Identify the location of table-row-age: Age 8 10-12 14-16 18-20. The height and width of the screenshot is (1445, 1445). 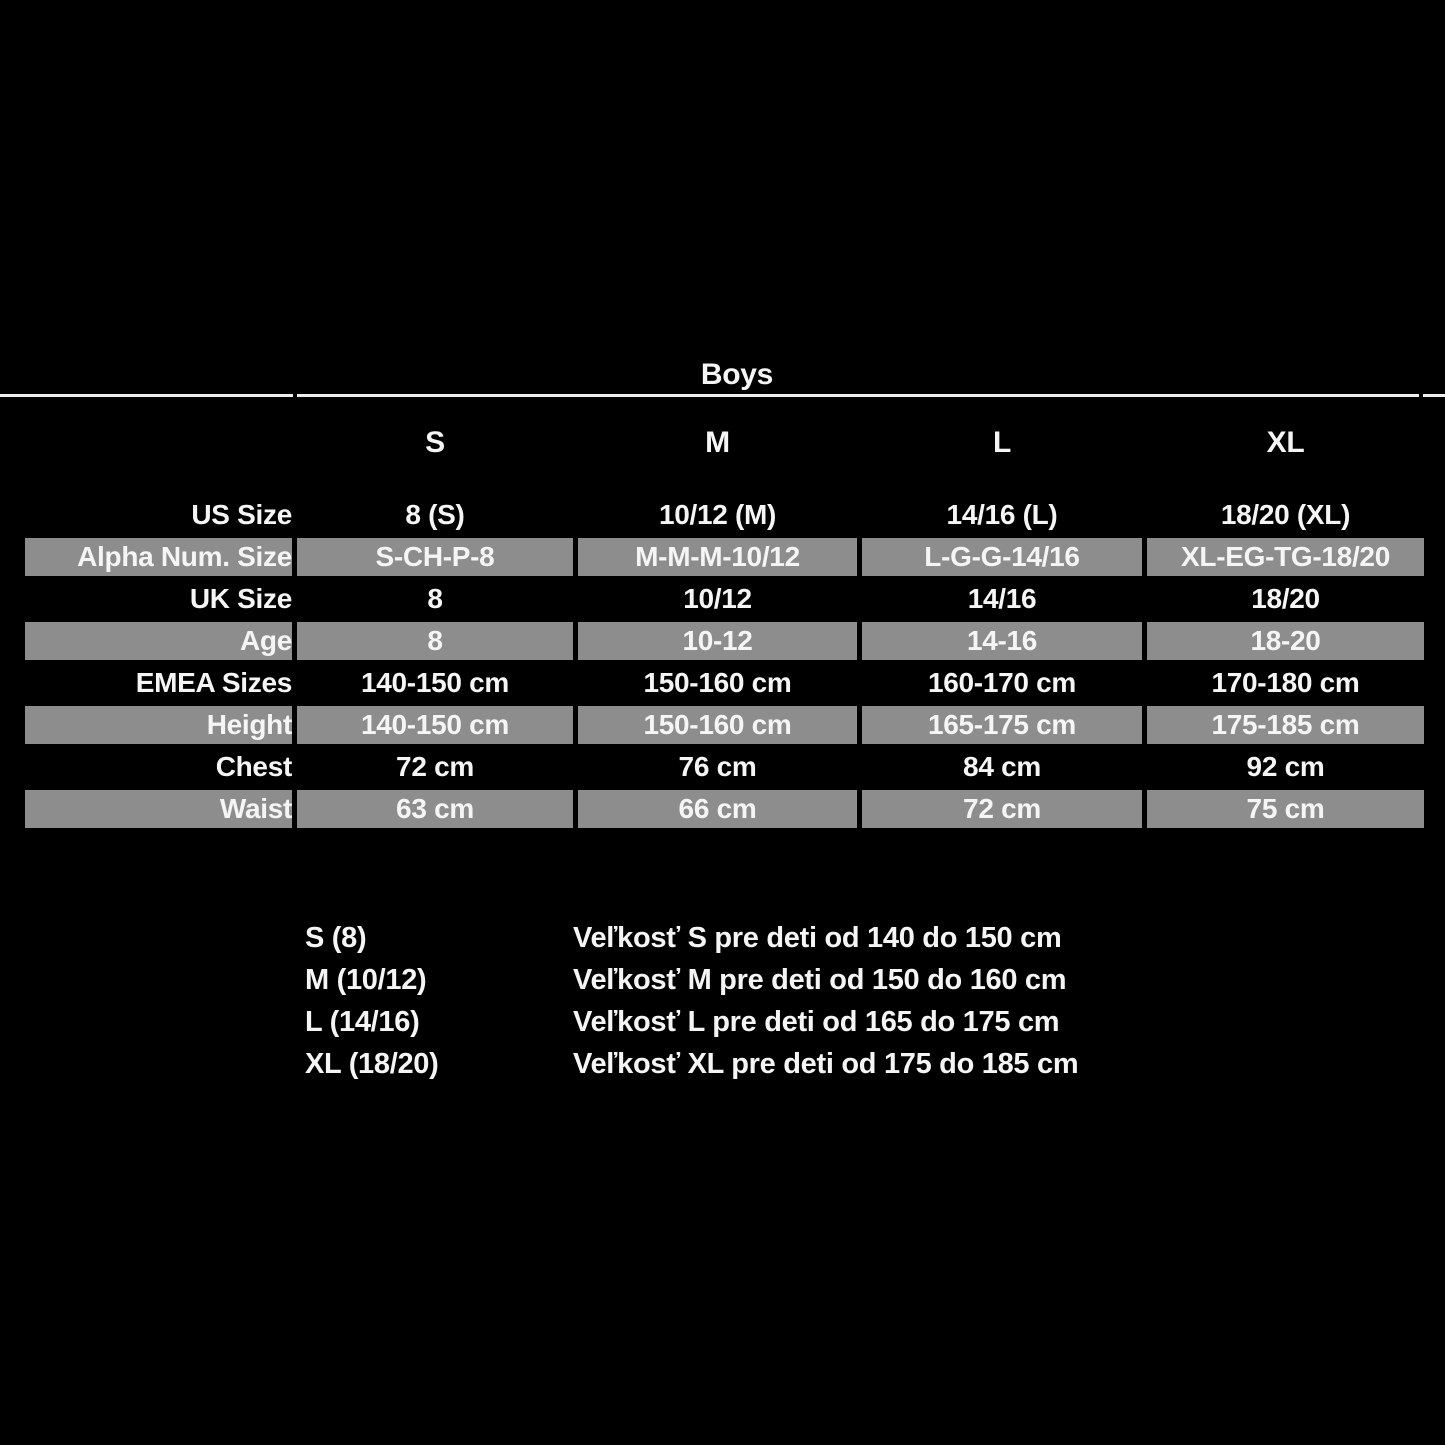
(724, 641).